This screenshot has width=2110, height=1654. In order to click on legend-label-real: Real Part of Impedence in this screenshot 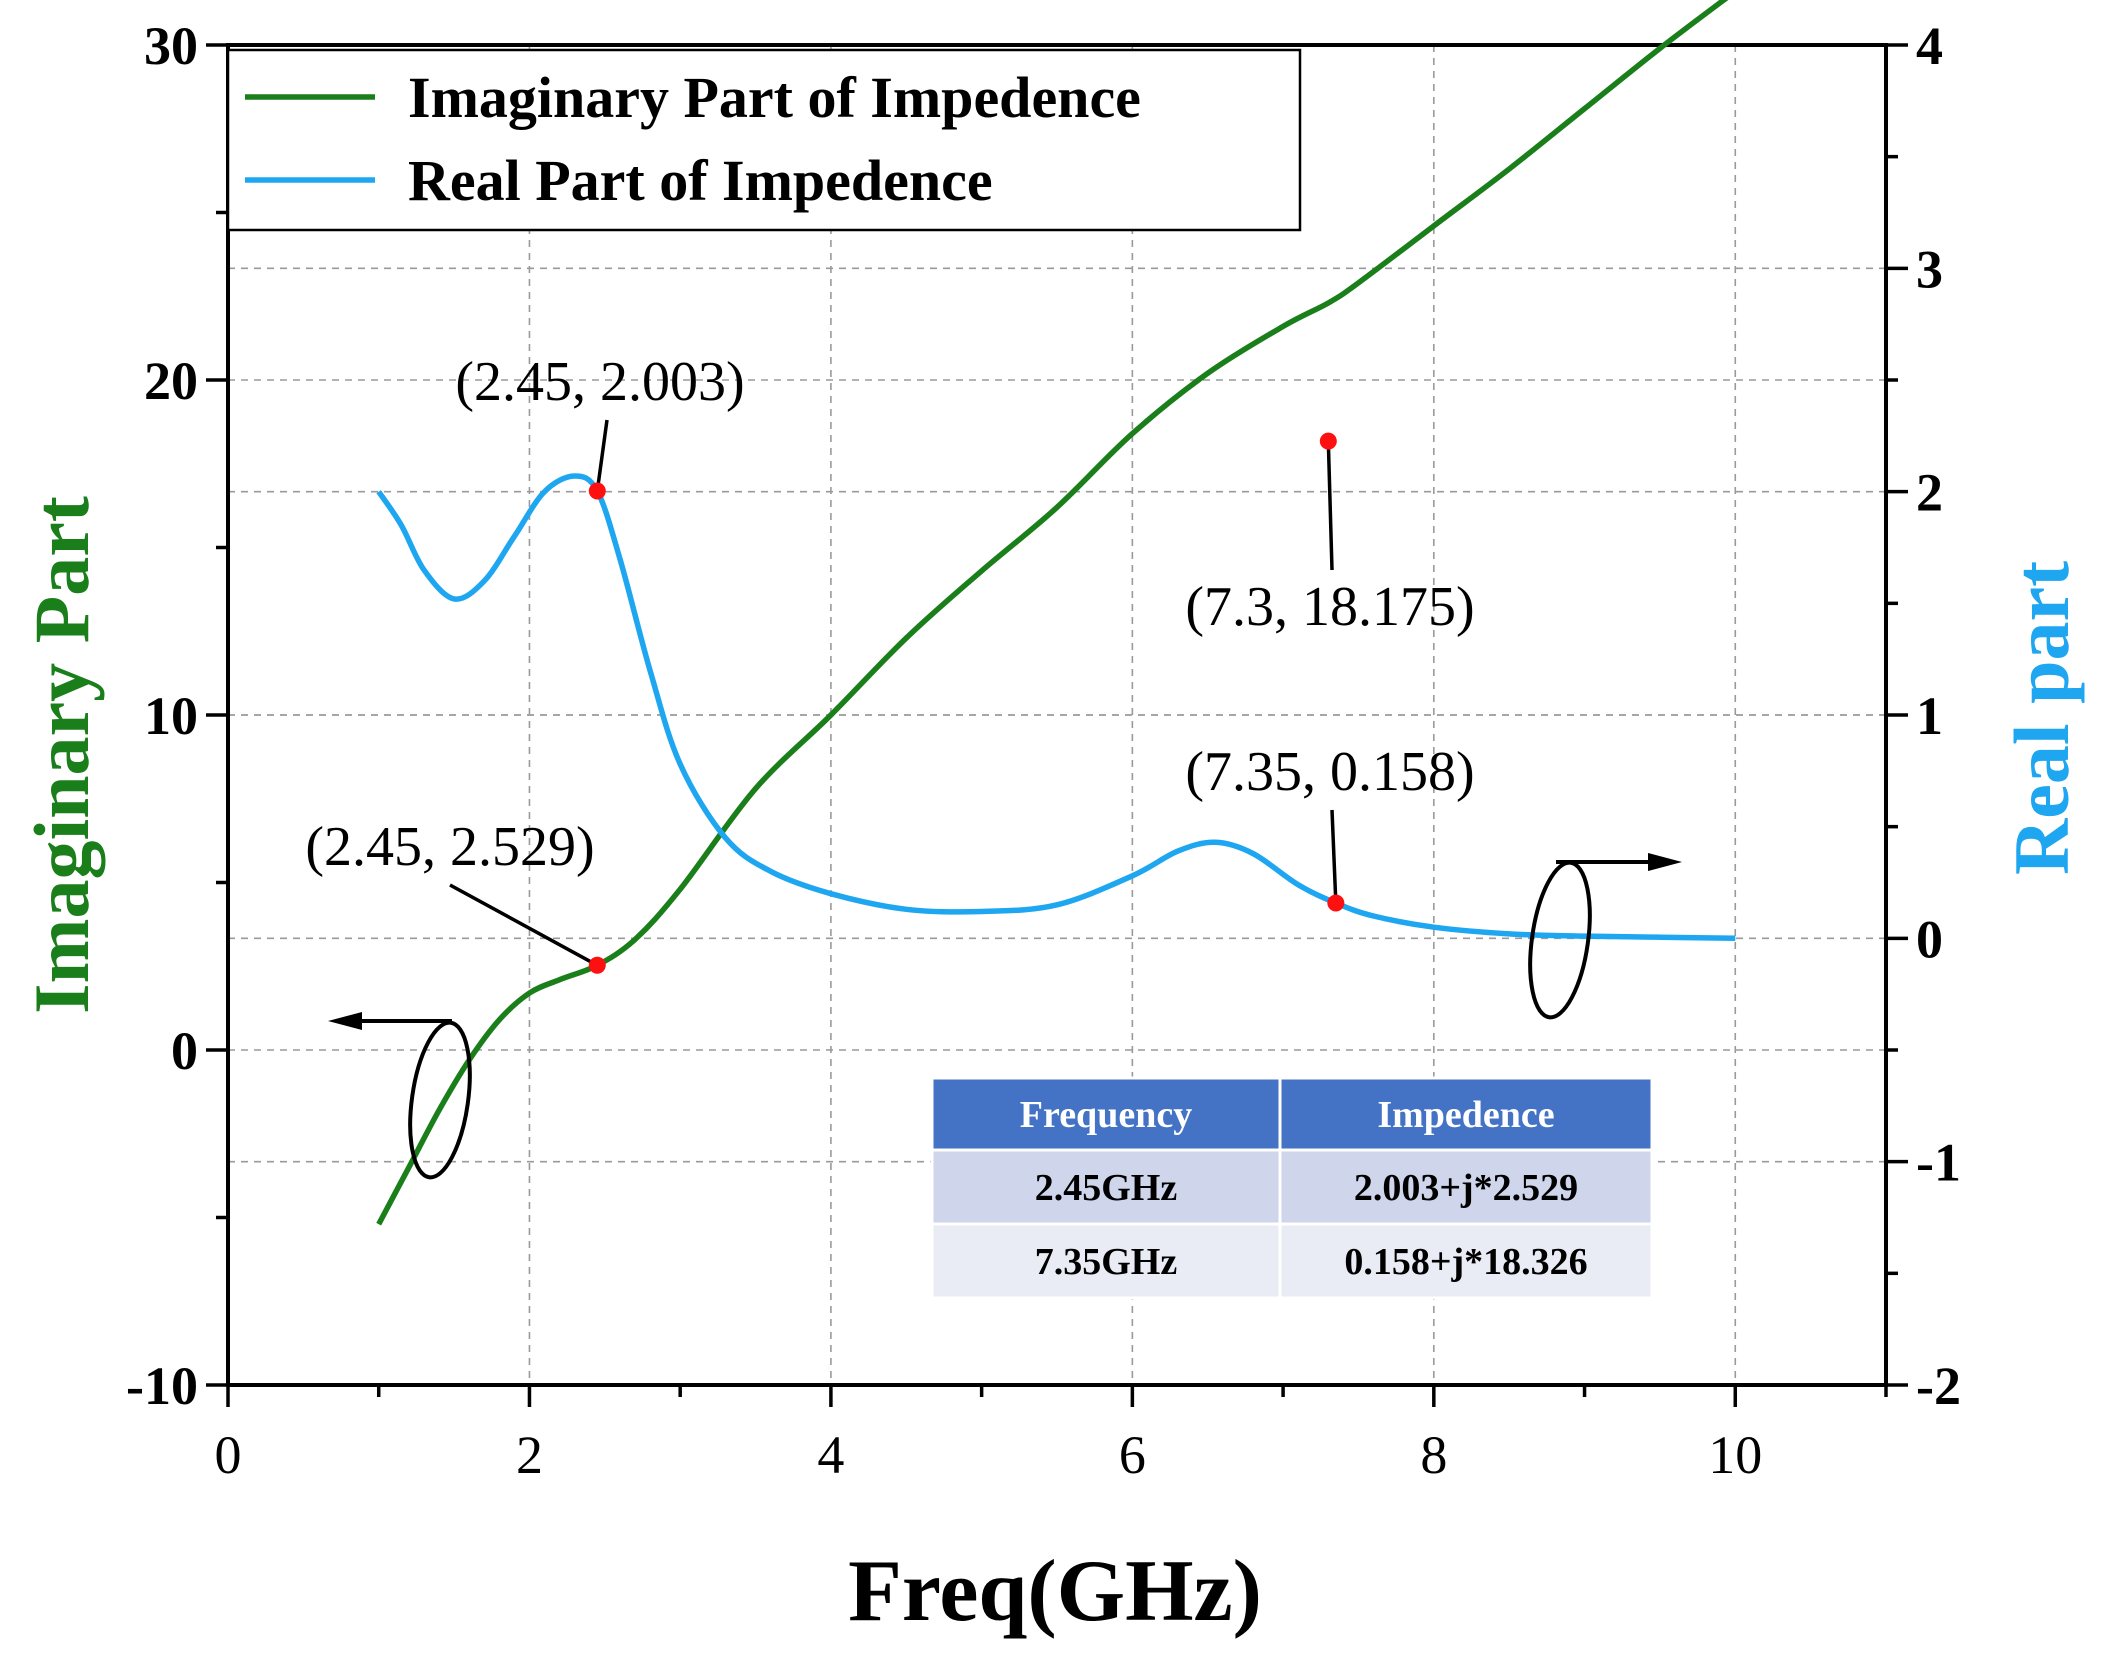, I will do `click(700, 180)`.